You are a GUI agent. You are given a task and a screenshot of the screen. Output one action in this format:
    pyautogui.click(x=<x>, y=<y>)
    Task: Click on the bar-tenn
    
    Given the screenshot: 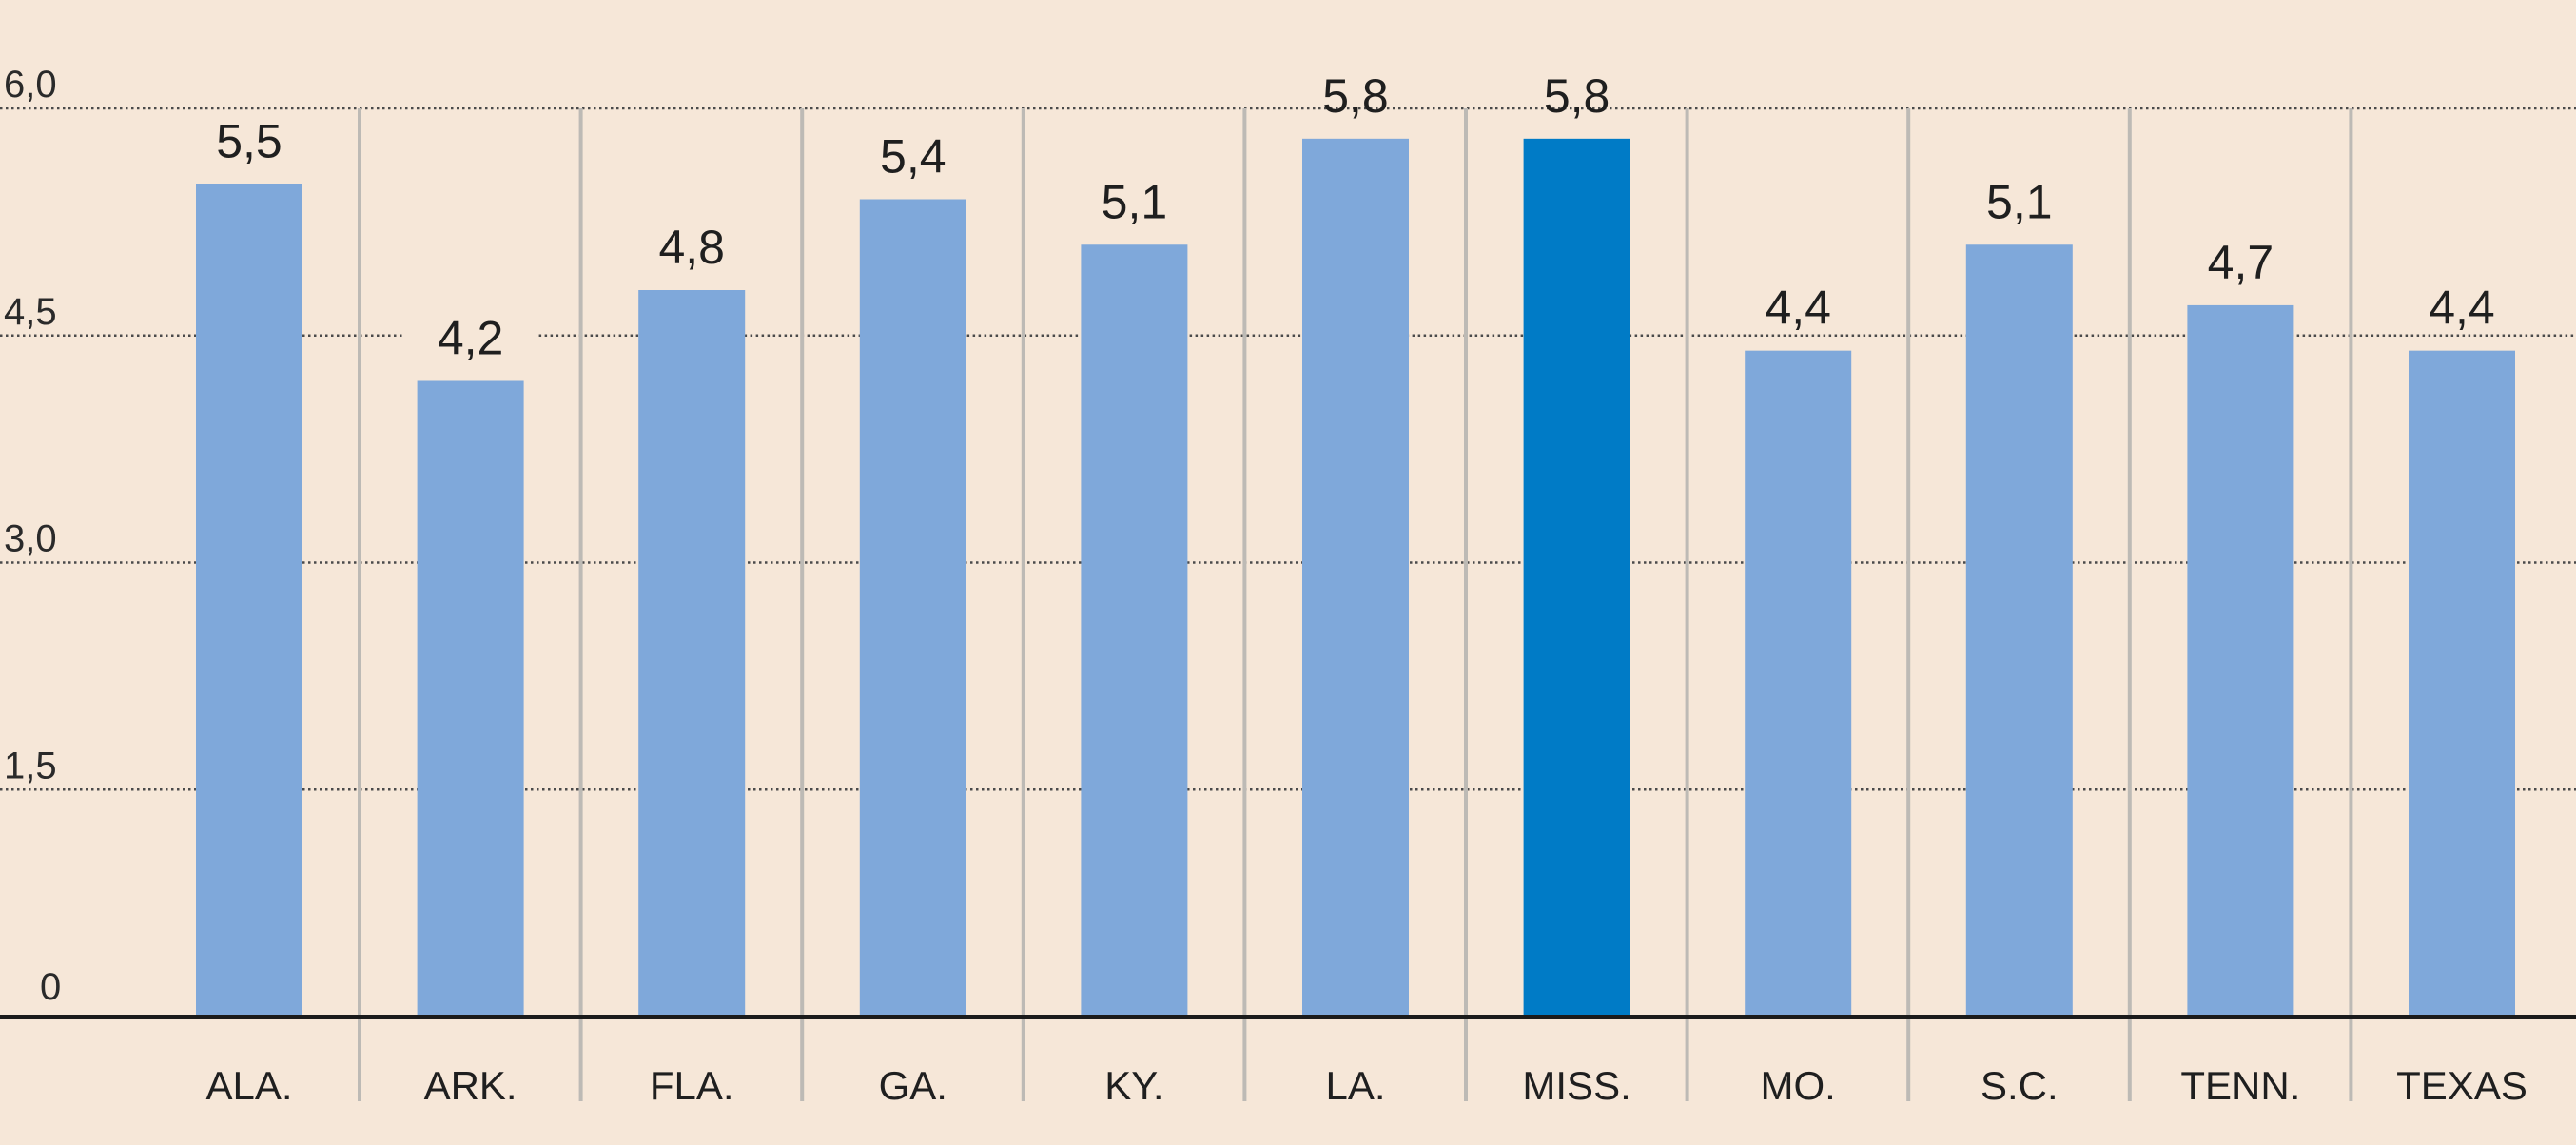 What is the action you would take?
    pyautogui.click(x=2240, y=661)
    